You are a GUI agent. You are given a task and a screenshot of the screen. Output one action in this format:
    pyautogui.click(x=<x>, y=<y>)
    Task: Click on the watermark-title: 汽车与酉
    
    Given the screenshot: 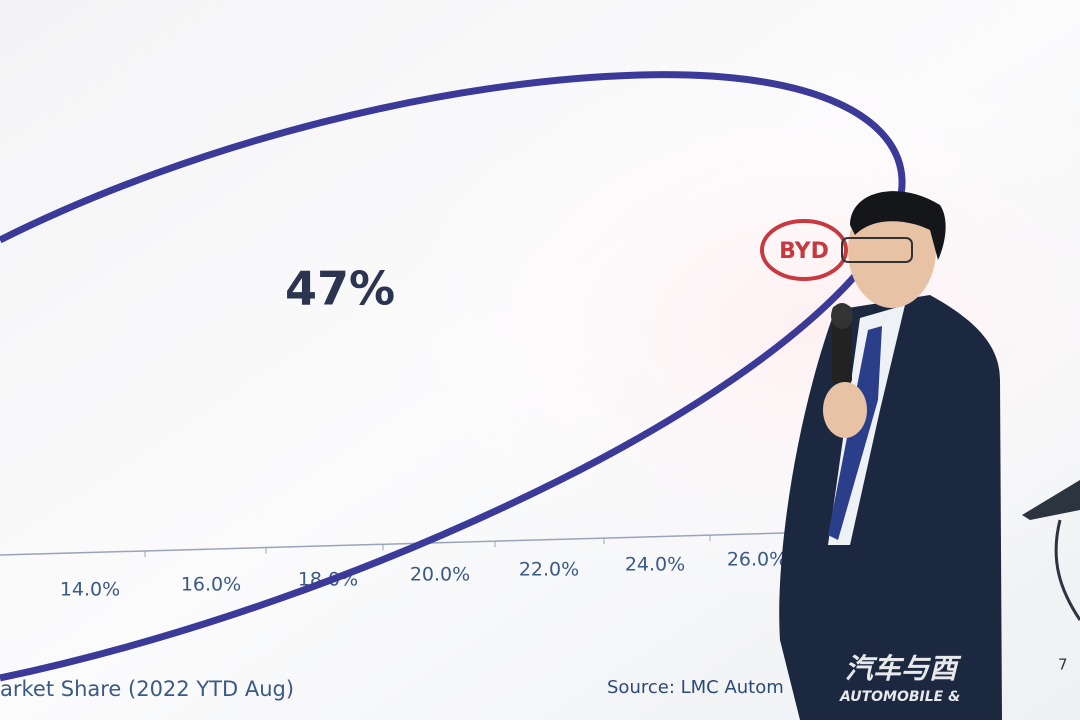 What is the action you would take?
    pyautogui.click(x=903, y=668)
    